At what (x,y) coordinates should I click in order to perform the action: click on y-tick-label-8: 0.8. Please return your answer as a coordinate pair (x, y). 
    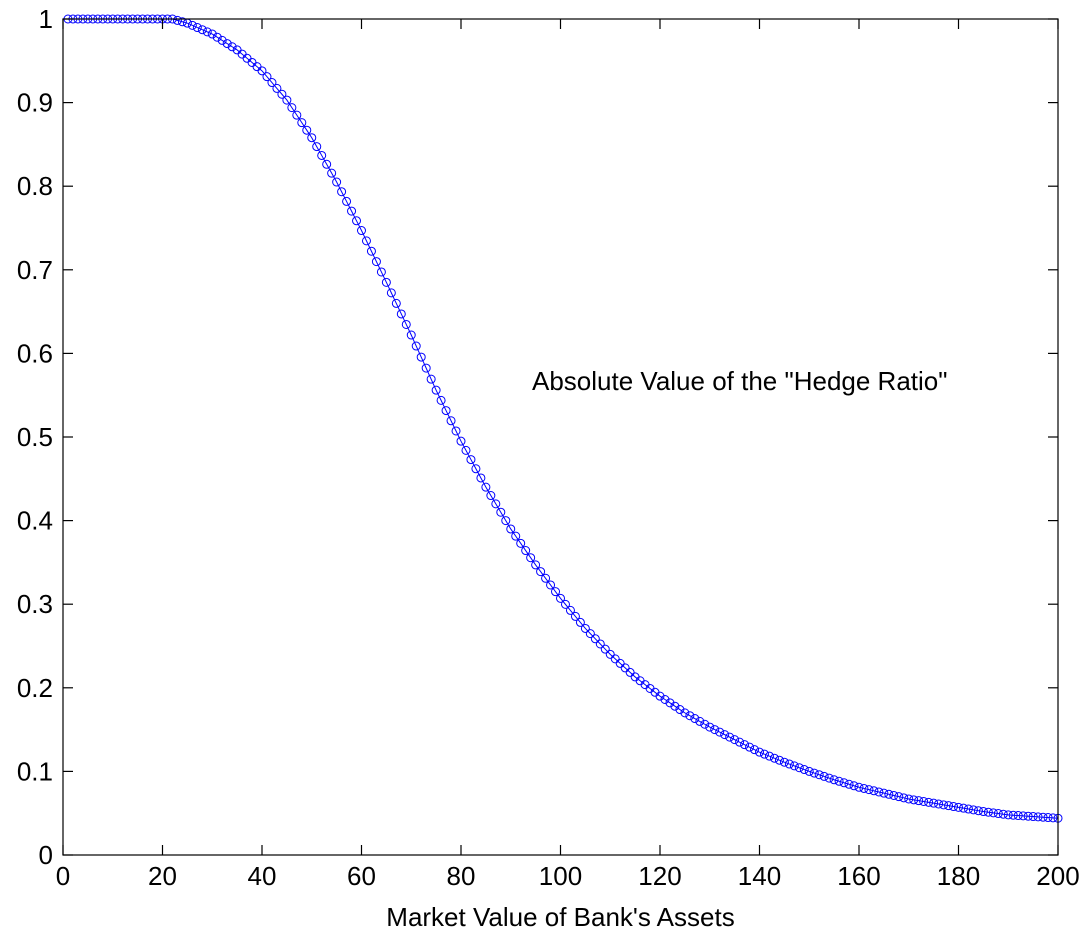
    Looking at the image, I should click on (35, 186).